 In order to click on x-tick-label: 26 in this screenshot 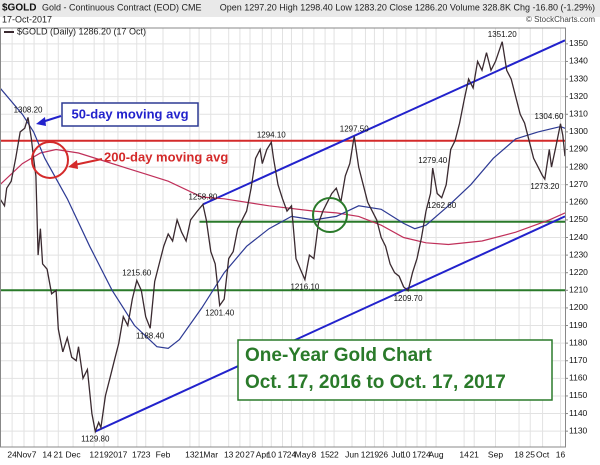, I will do `click(384, 454)`.